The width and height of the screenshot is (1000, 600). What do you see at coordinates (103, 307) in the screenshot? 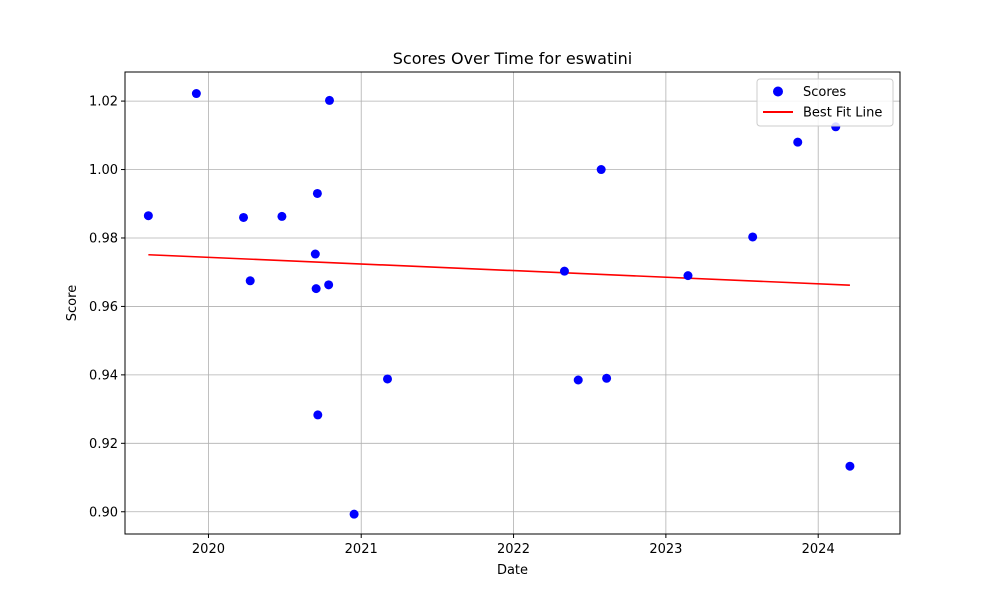
I see `y-tick-label: 0.96` at bounding box center [103, 307].